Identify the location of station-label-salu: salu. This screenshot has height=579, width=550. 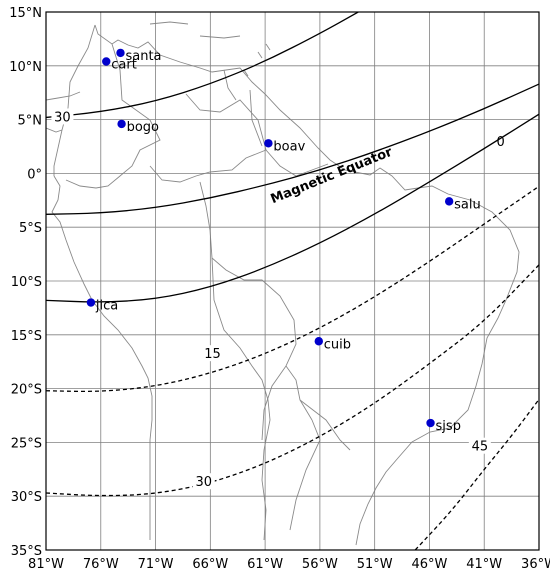
(467, 204).